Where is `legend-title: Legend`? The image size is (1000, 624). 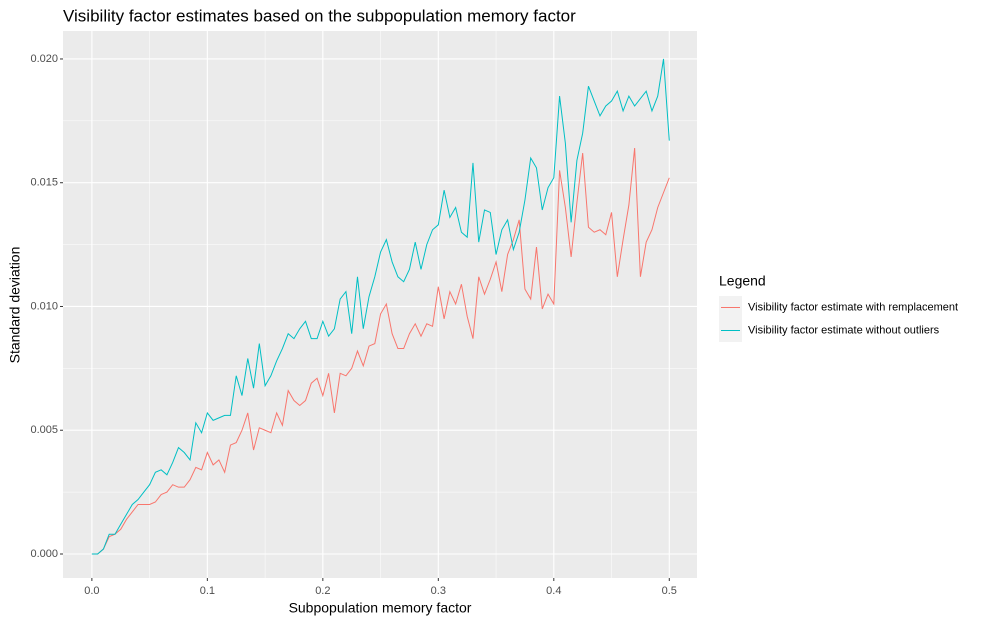
legend-title: Legend is located at coordinates (742, 281).